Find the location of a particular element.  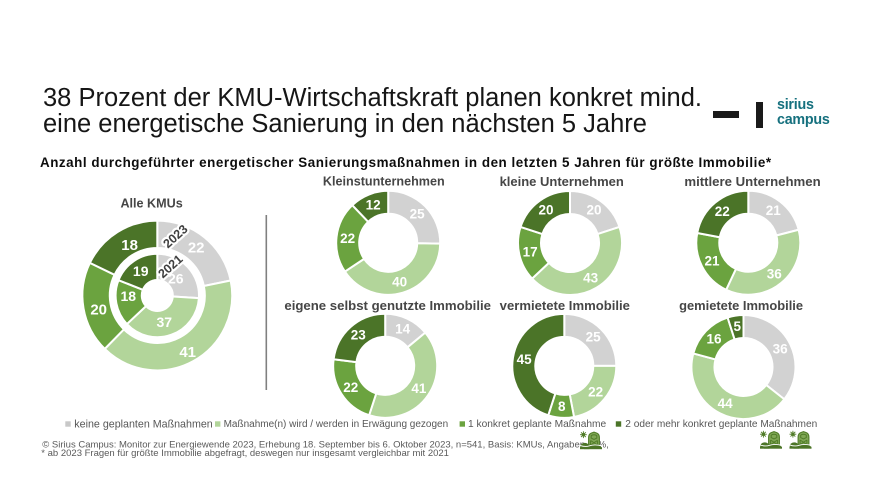

svg-text: 40 is located at coordinates (399, 281).